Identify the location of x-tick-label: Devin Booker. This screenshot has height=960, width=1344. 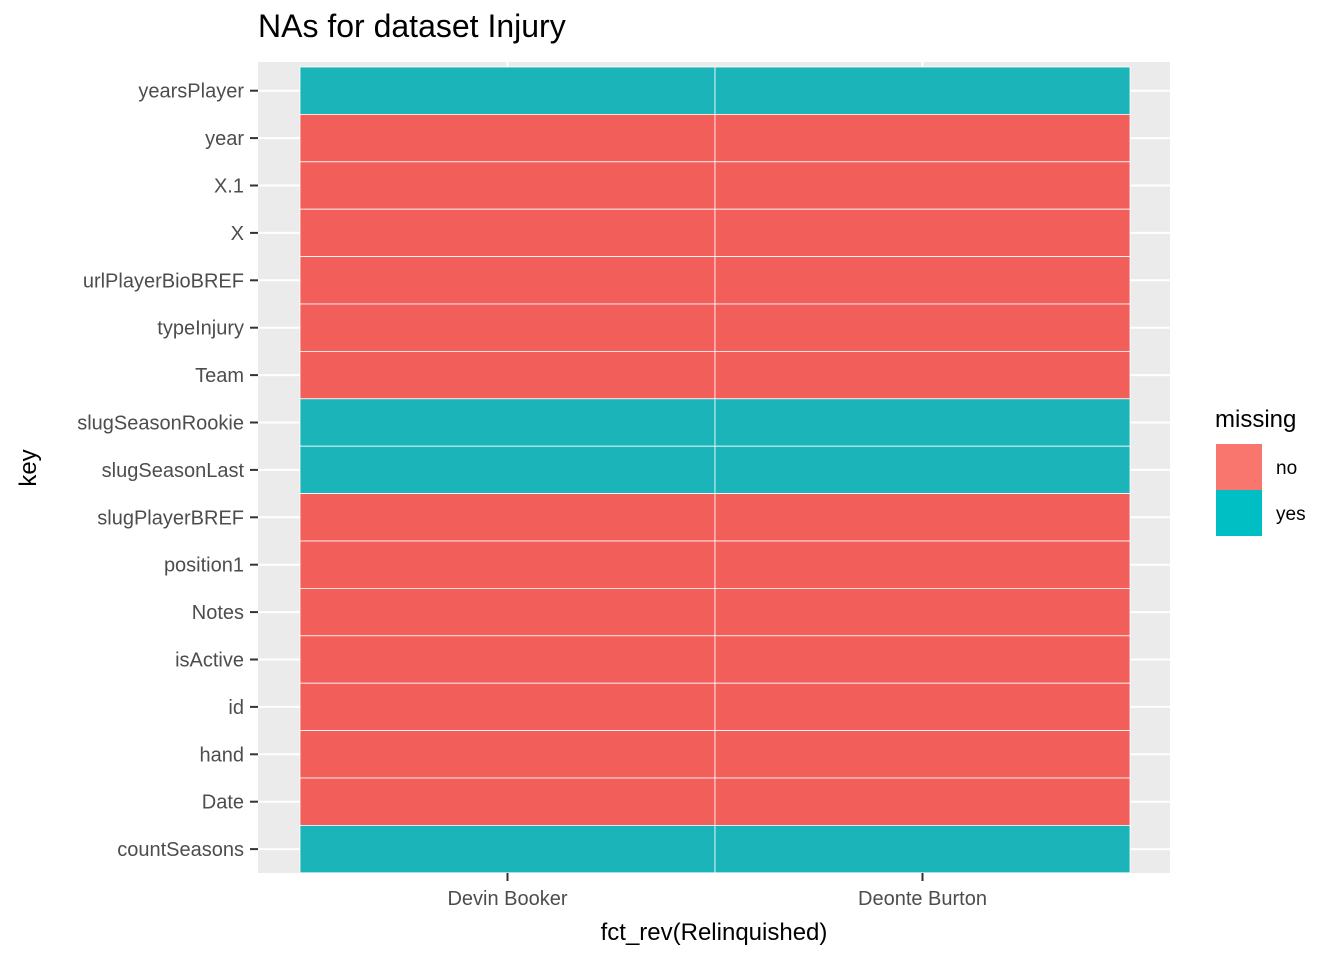
(507, 899).